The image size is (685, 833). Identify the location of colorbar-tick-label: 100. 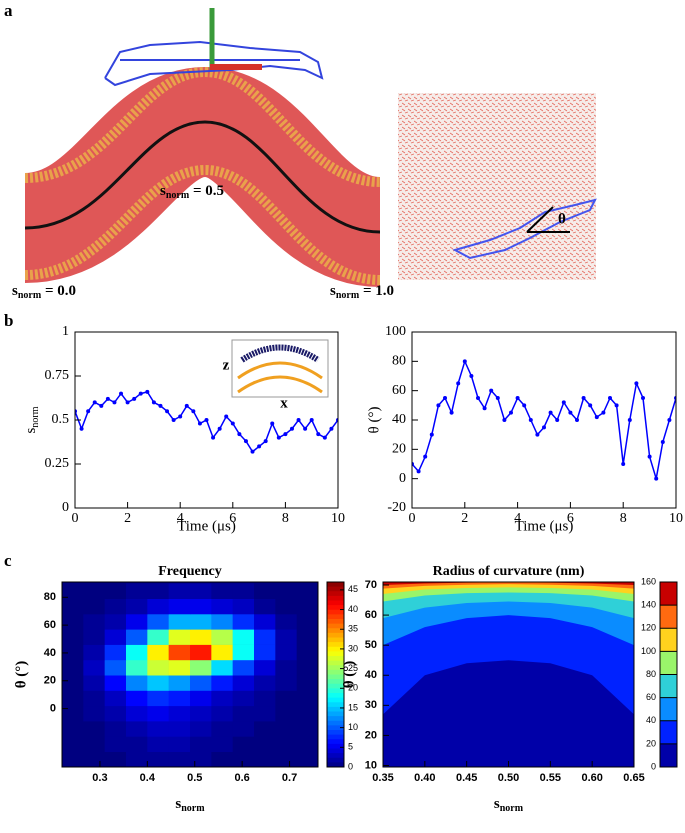
(648, 651).